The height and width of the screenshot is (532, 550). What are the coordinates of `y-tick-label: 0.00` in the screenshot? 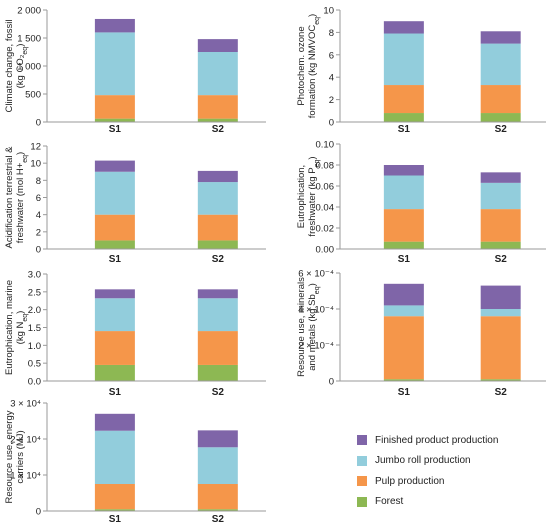 It's located at (325, 250).